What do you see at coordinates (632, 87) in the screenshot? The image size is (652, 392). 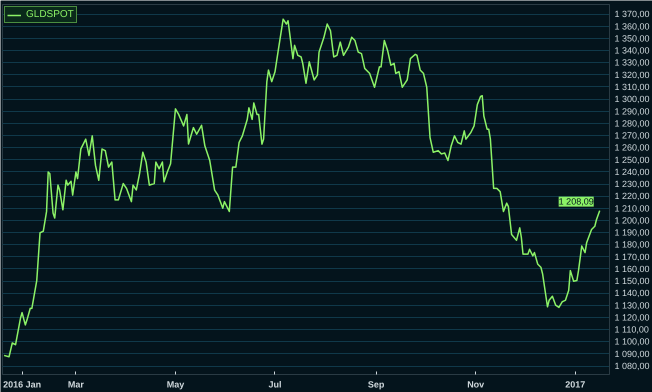 I see `y-tick-label: 1 310,00` at bounding box center [632, 87].